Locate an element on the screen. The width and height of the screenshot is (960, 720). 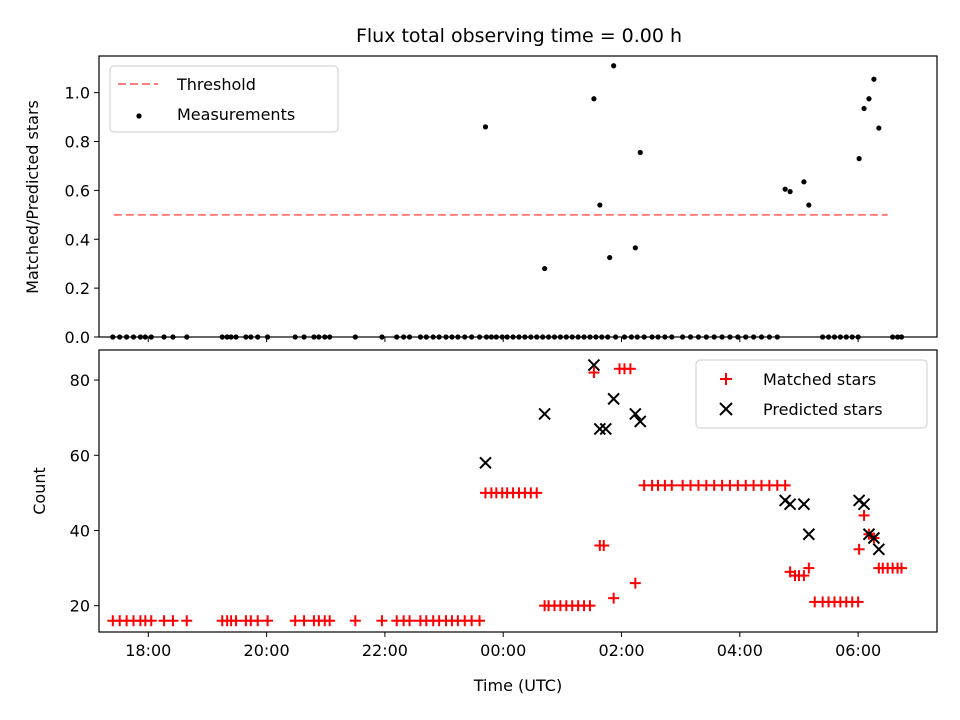
bottom-x-tick-label: 18:00 is located at coordinates (148, 650).